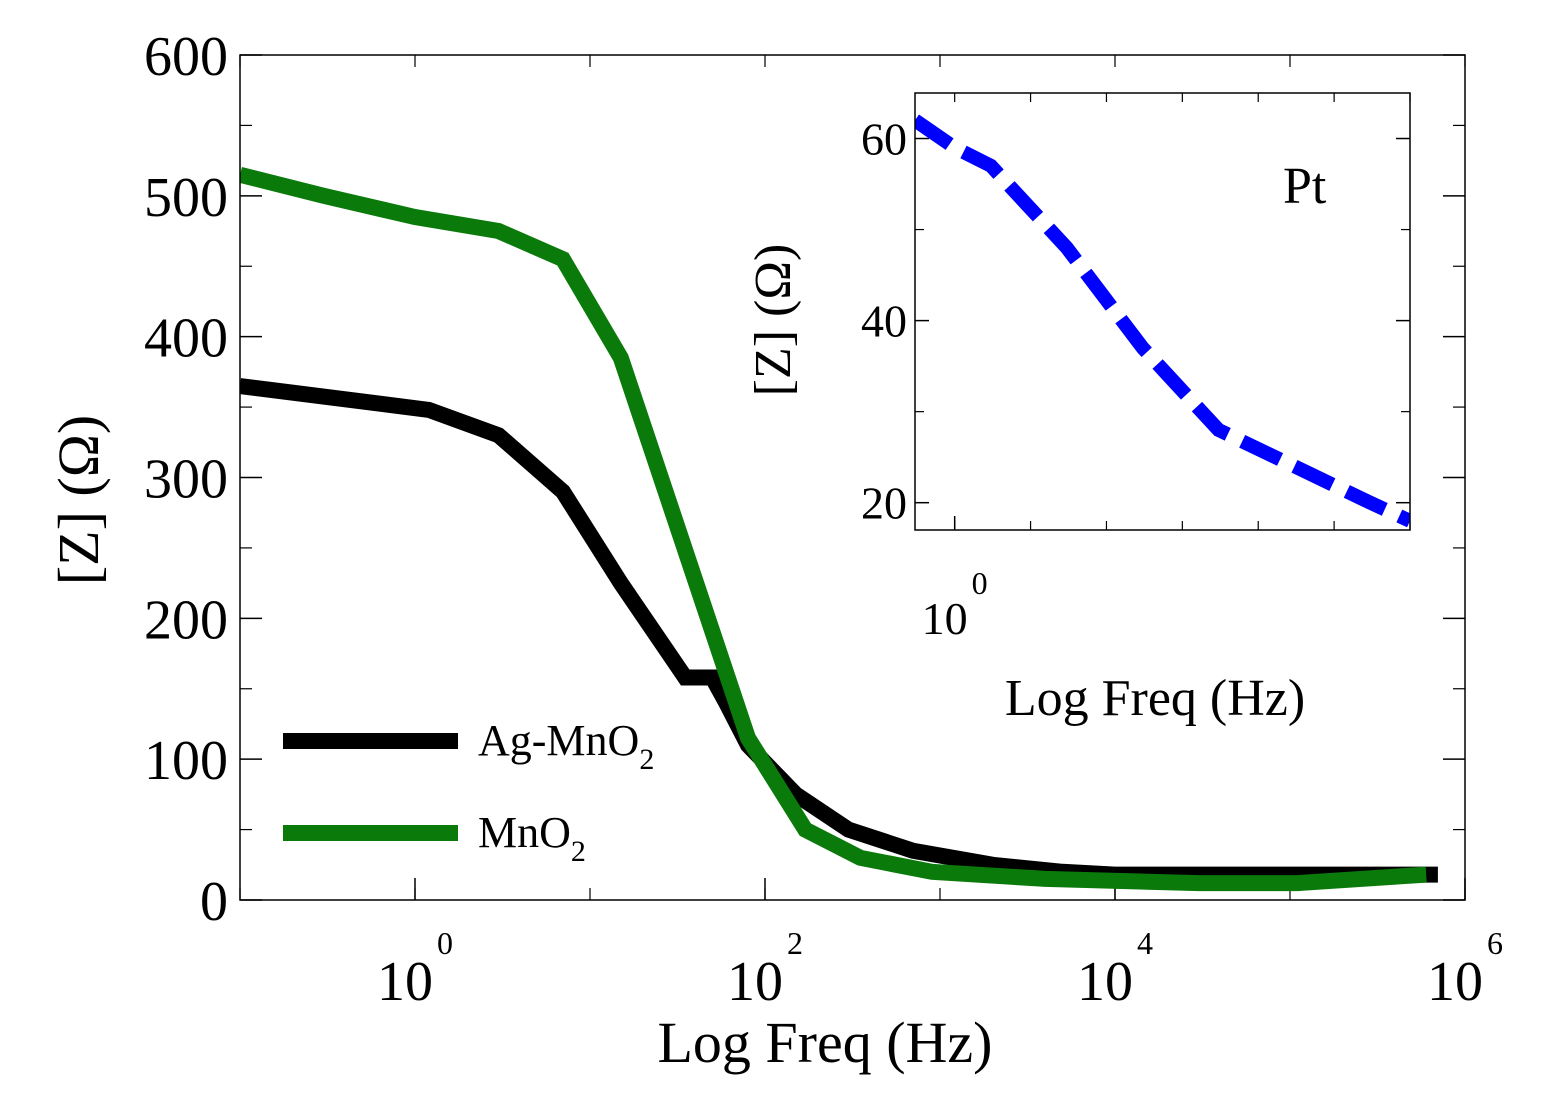 The height and width of the screenshot is (1105, 1544). Describe the element at coordinates (186, 339) in the screenshot. I see `y-tick-label: 400` at that location.